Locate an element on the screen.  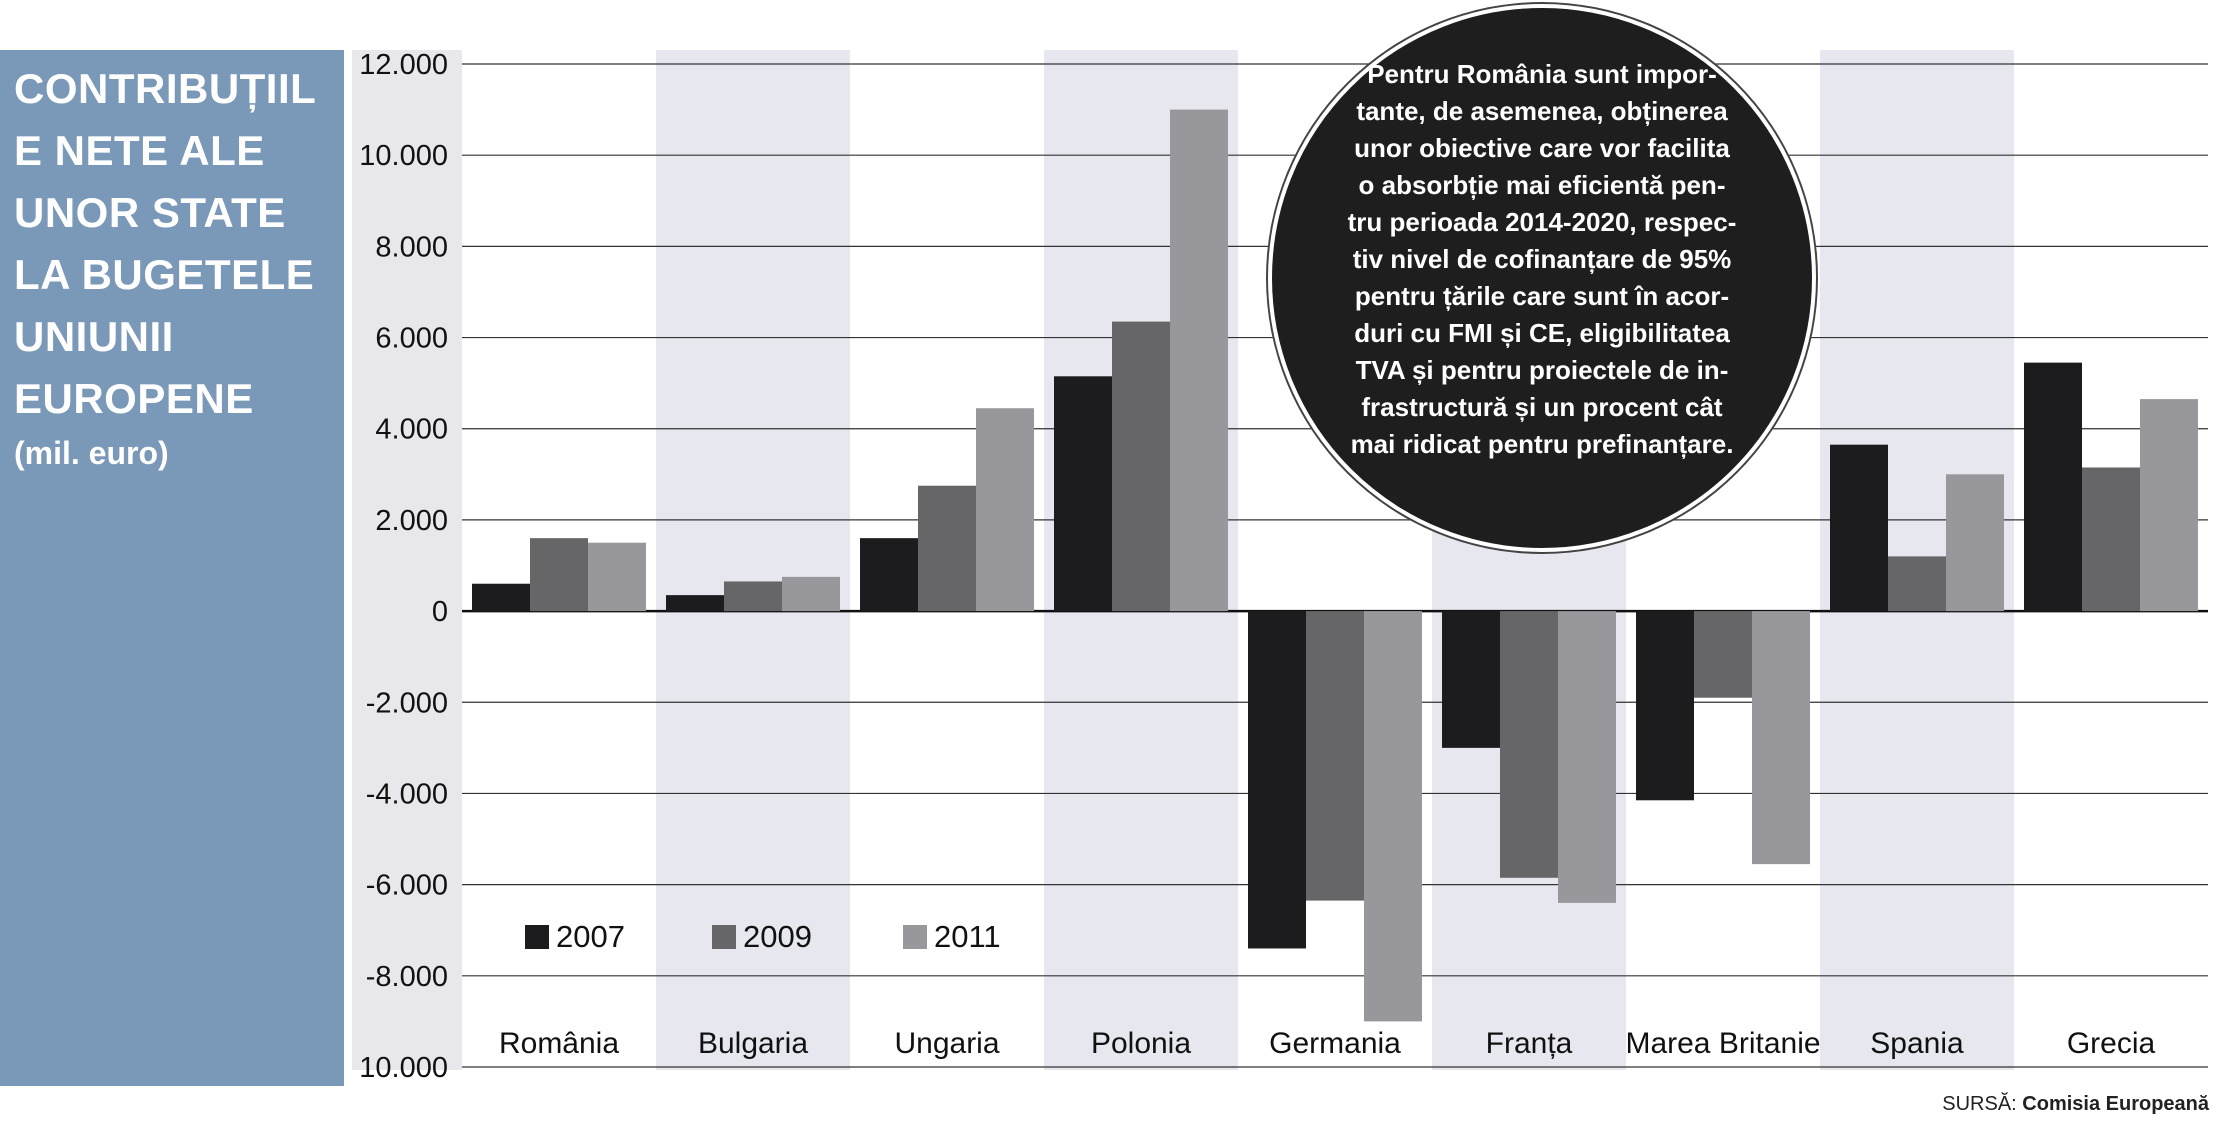
category-label: Polonia is located at coordinates (1141, 1043).